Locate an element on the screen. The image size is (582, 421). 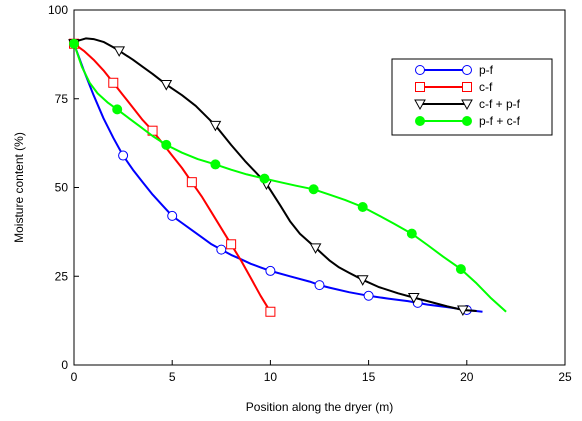
x-tick-label: 15 is located at coordinates (369, 377).